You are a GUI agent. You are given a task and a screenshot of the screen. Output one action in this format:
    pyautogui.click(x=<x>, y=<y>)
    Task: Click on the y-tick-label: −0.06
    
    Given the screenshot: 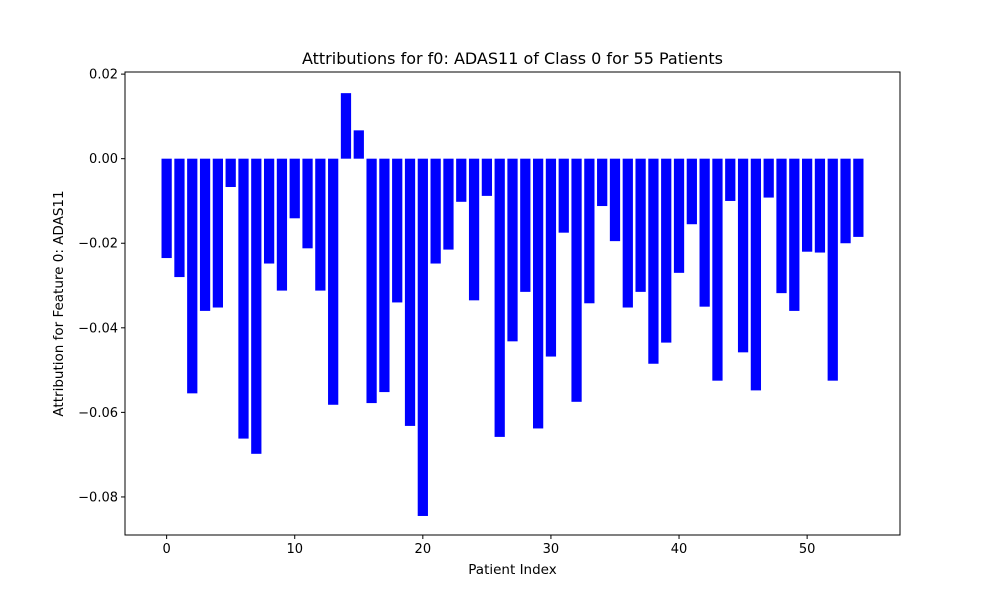 What is the action you would take?
    pyautogui.click(x=98, y=413)
    